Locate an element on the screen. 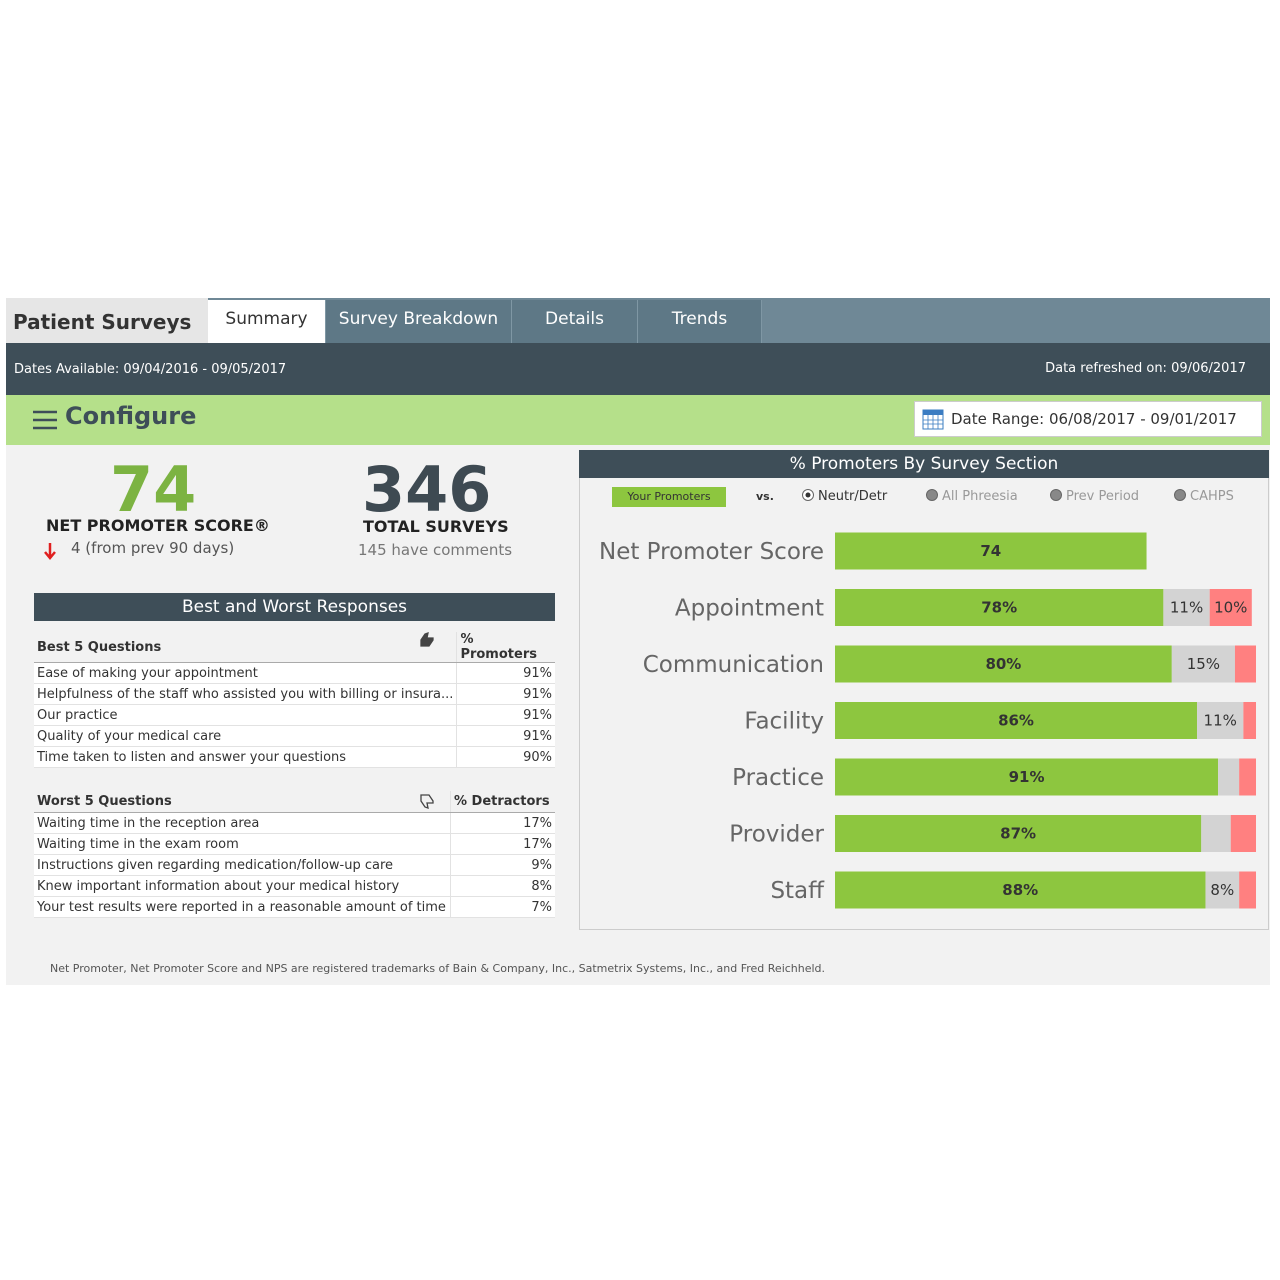 The image size is (1280, 1280). configure-button: Configure is located at coordinates (131, 416).